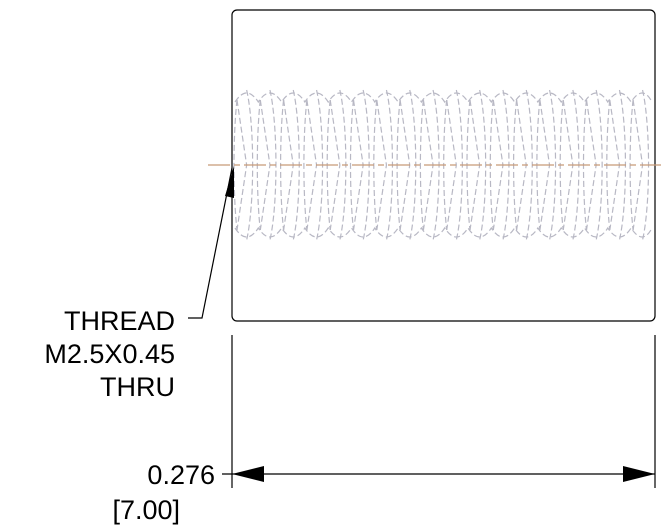 The width and height of the screenshot is (661, 529). Describe the element at coordinates (639, 474) in the screenshot. I see `dimension-arrow-right` at that location.